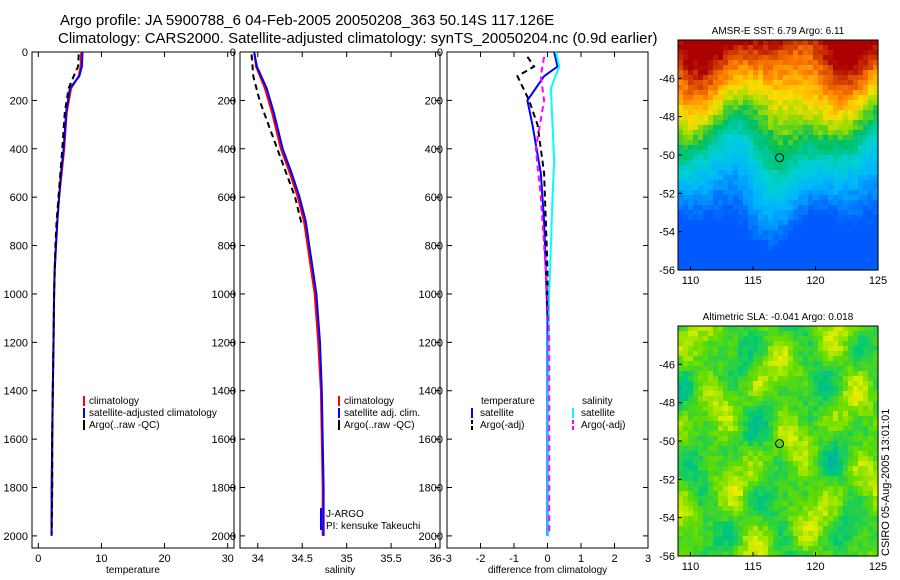  What do you see at coordinates (16, 489) in the screenshot?
I see `temperature-ytick-label: 1800` at bounding box center [16, 489].